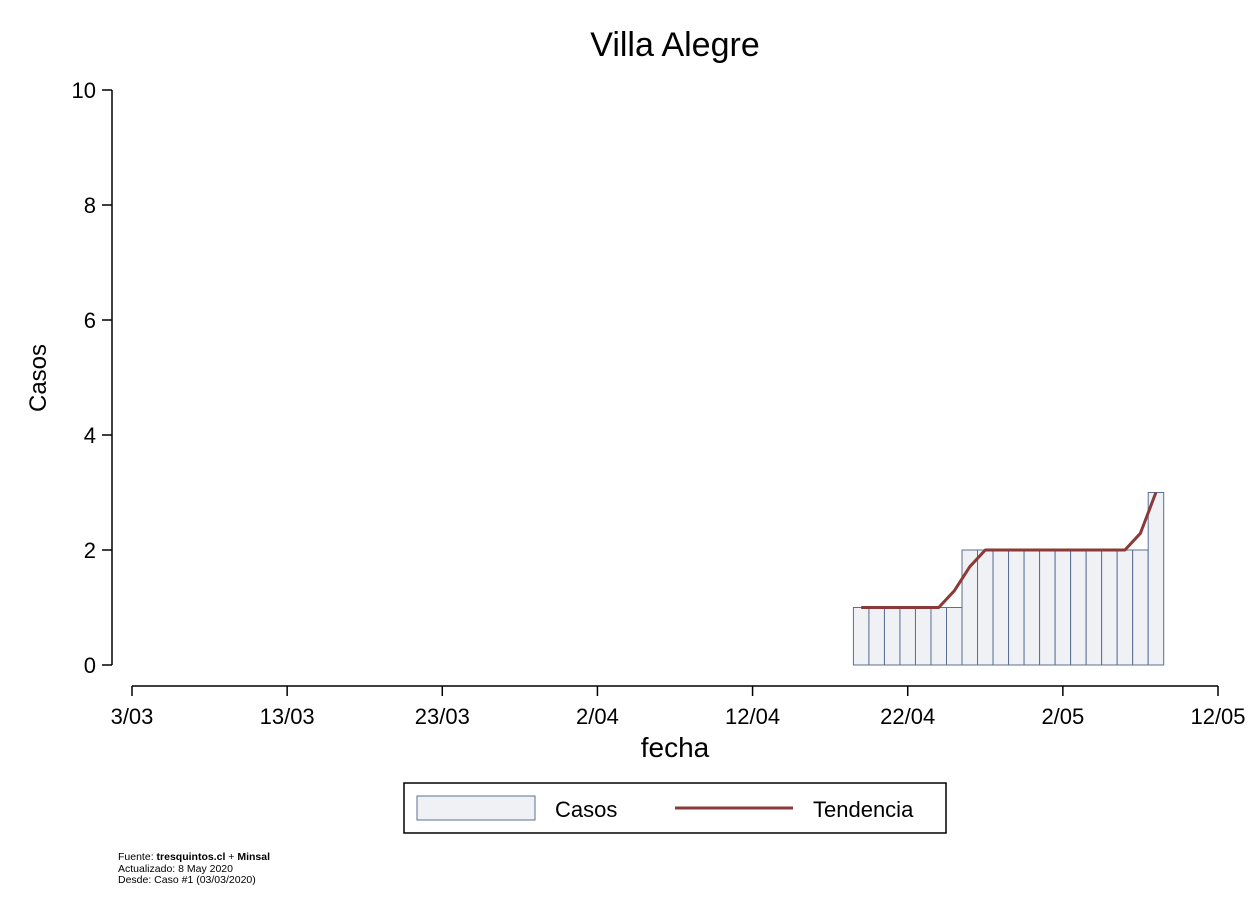 This screenshot has width=1260, height=916. Describe the element at coordinates (476, 808) in the screenshot. I see `legend-casos-swatch` at that location.